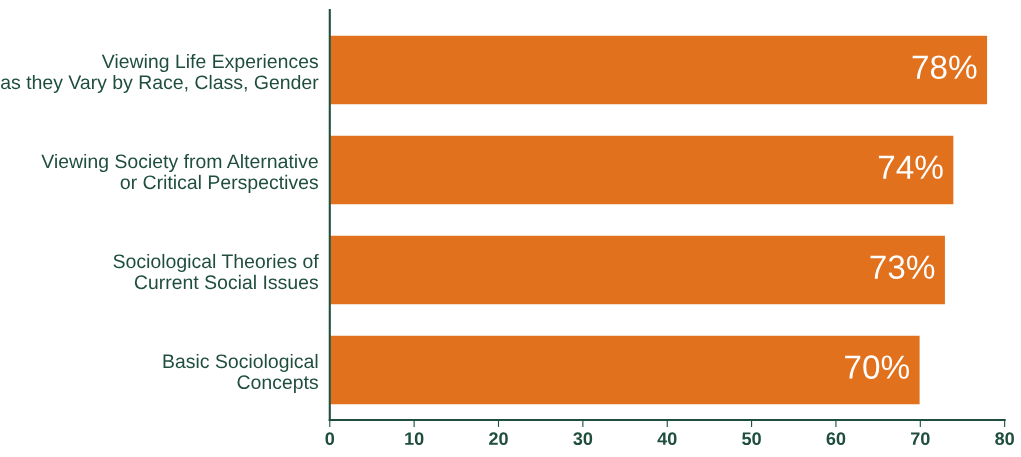 This screenshot has height=457, width=1021. What do you see at coordinates (216, 271) in the screenshot?
I see `y-tick-label: Sociological Theories of Current Social Issues` at bounding box center [216, 271].